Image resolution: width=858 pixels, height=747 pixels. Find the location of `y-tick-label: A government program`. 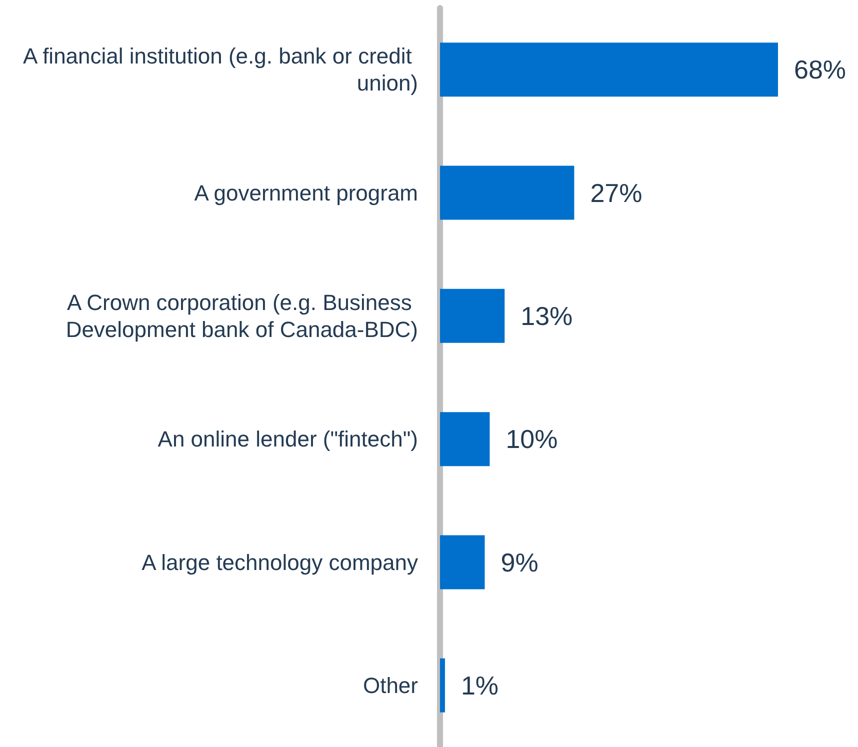

y-tick-label: A government program is located at coordinates (306, 193).